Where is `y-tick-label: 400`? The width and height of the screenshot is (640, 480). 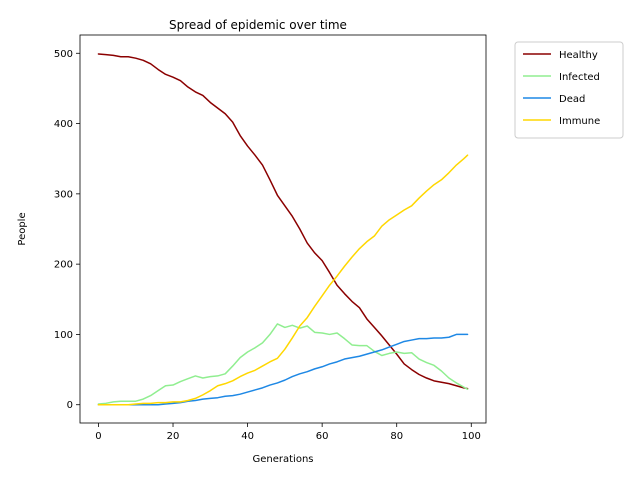
y-tick-label: 400 is located at coordinates (63, 124).